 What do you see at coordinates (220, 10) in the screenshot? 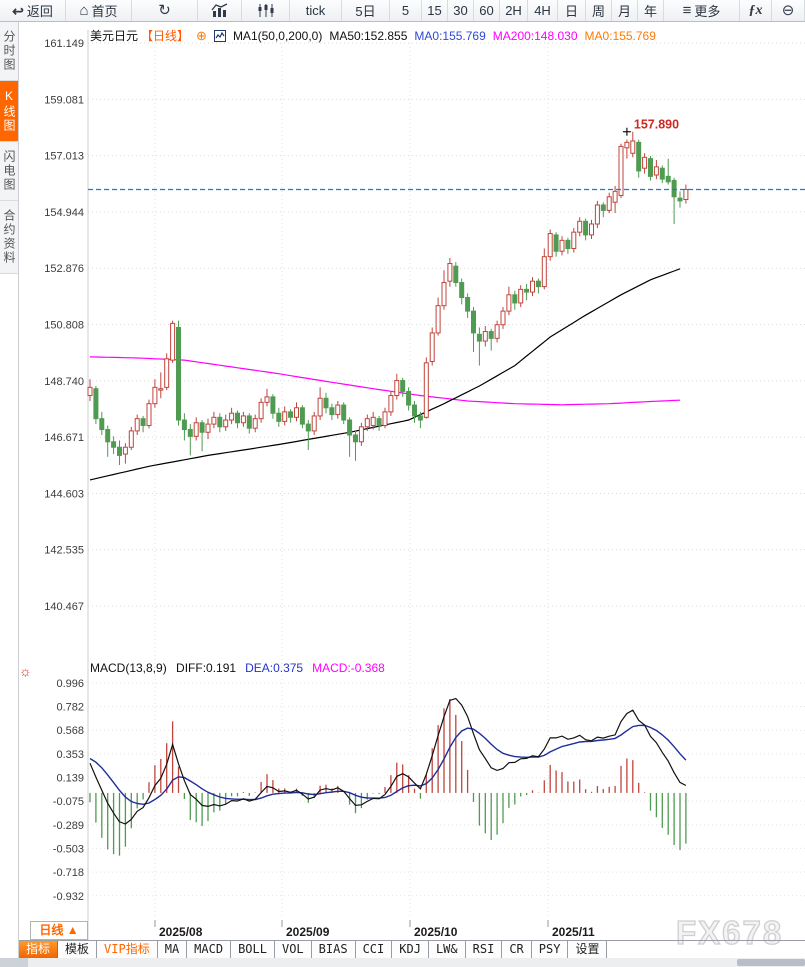
I see `toolbar-bar-chart-button` at bounding box center [220, 10].